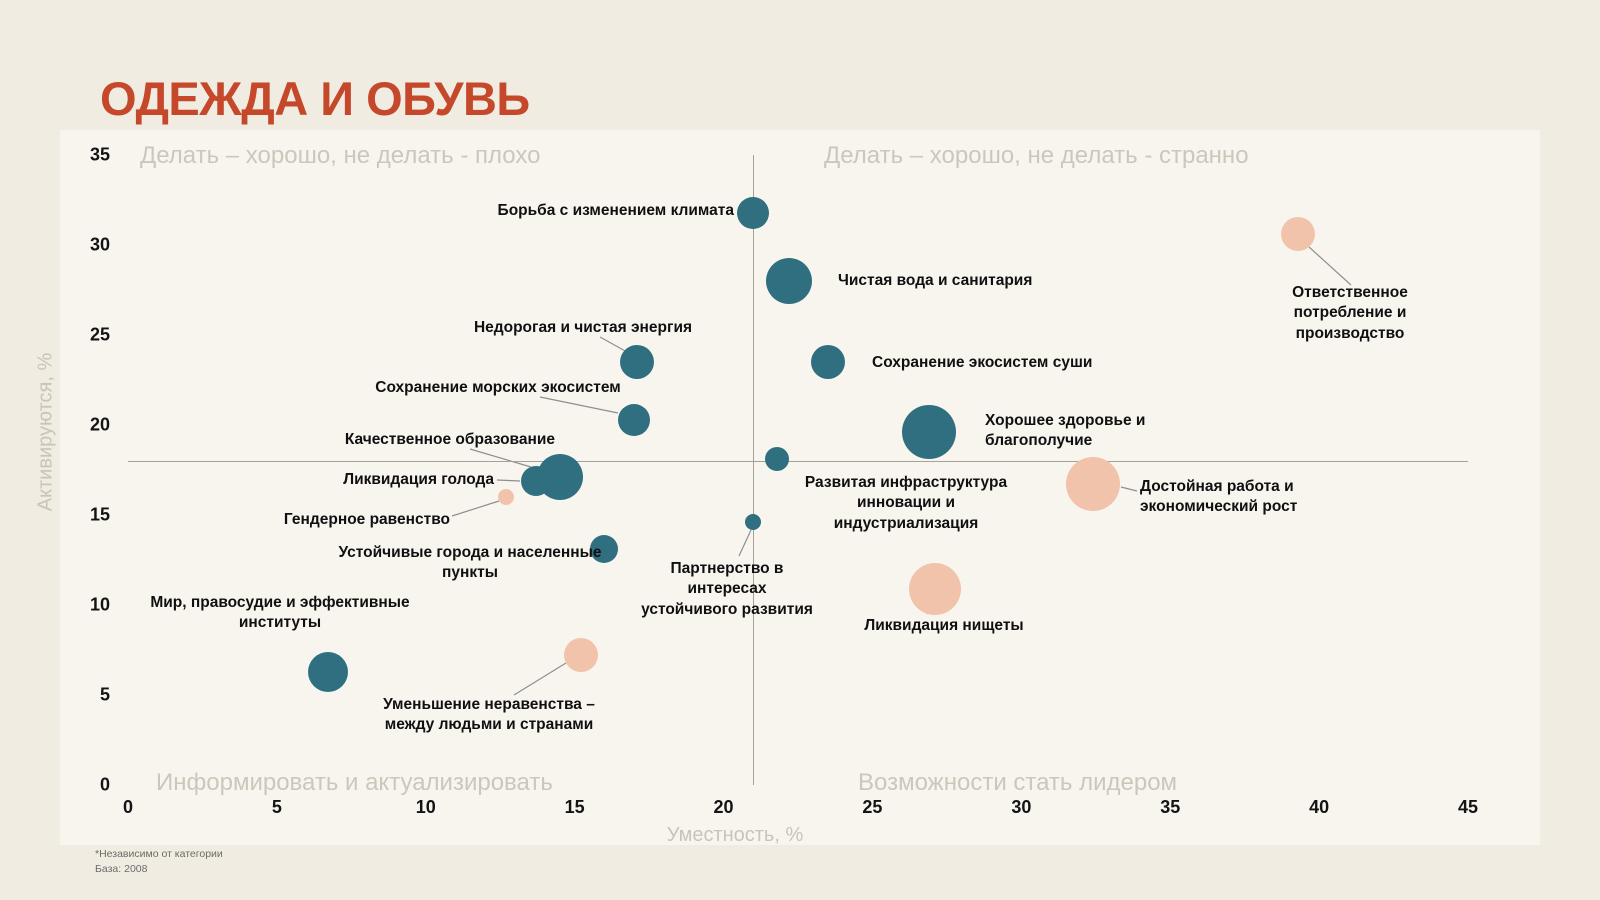 This screenshot has height=900, width=1600. Describe the element at coordinates (754, 470) in the screenshot. I see `quadrant-divider-vertical` at that location.